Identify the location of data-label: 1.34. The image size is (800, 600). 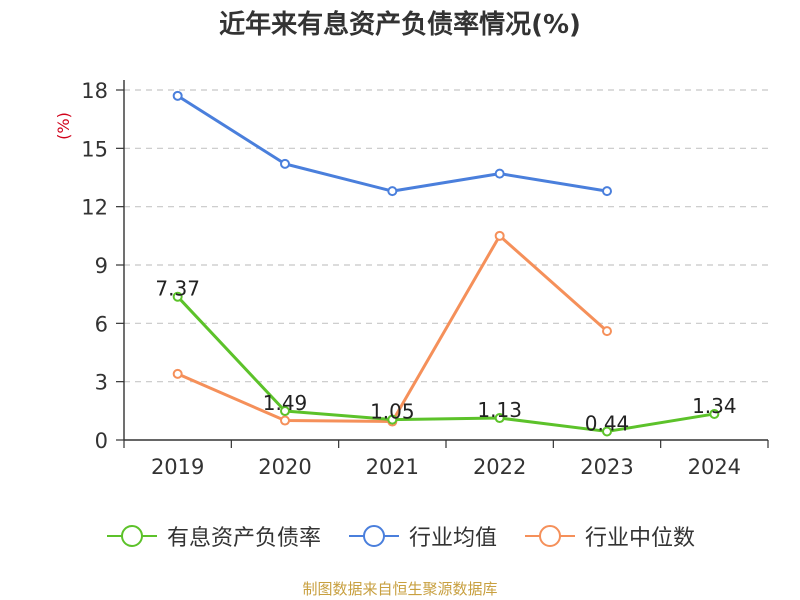
(714, 406).